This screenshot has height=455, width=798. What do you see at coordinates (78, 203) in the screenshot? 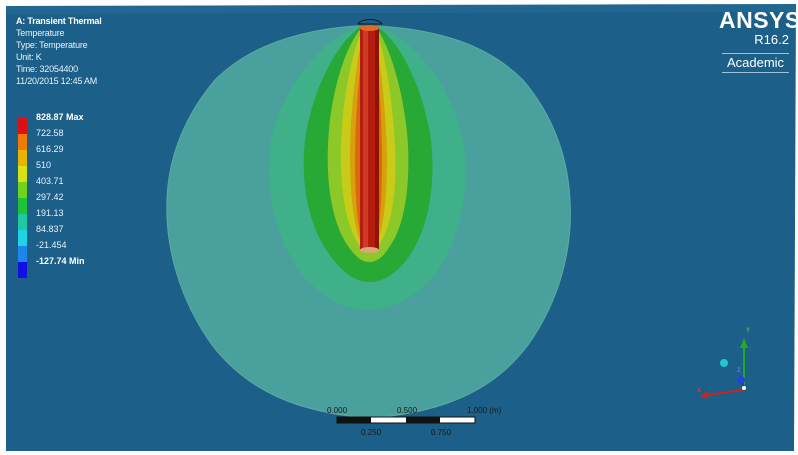
I see `legend-entry: 297.42` at bounding box center [78, 203].